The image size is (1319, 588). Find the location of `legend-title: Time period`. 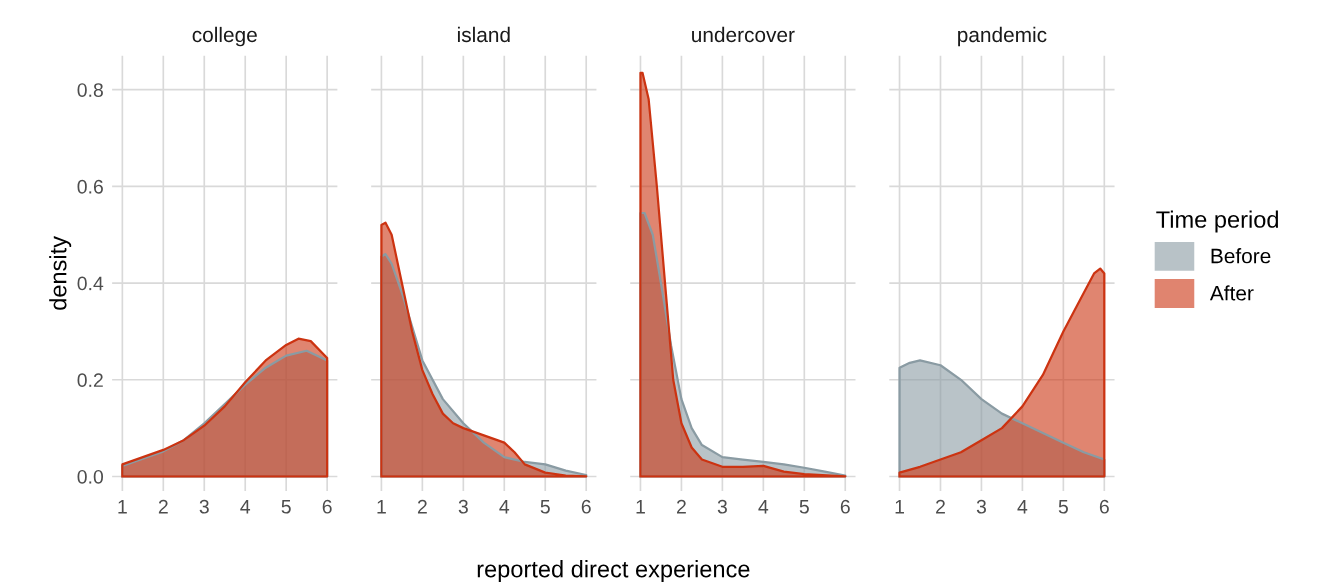

legend-title: Time period is located at coordinates (1217, 221).